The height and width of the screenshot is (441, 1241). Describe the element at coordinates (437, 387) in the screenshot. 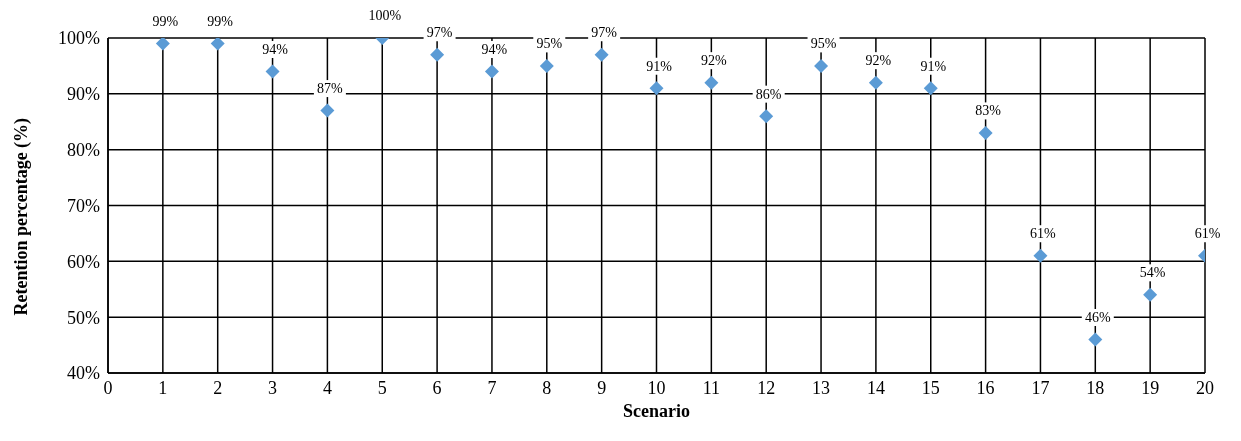

I see `x-tick-label: 6` at that location.